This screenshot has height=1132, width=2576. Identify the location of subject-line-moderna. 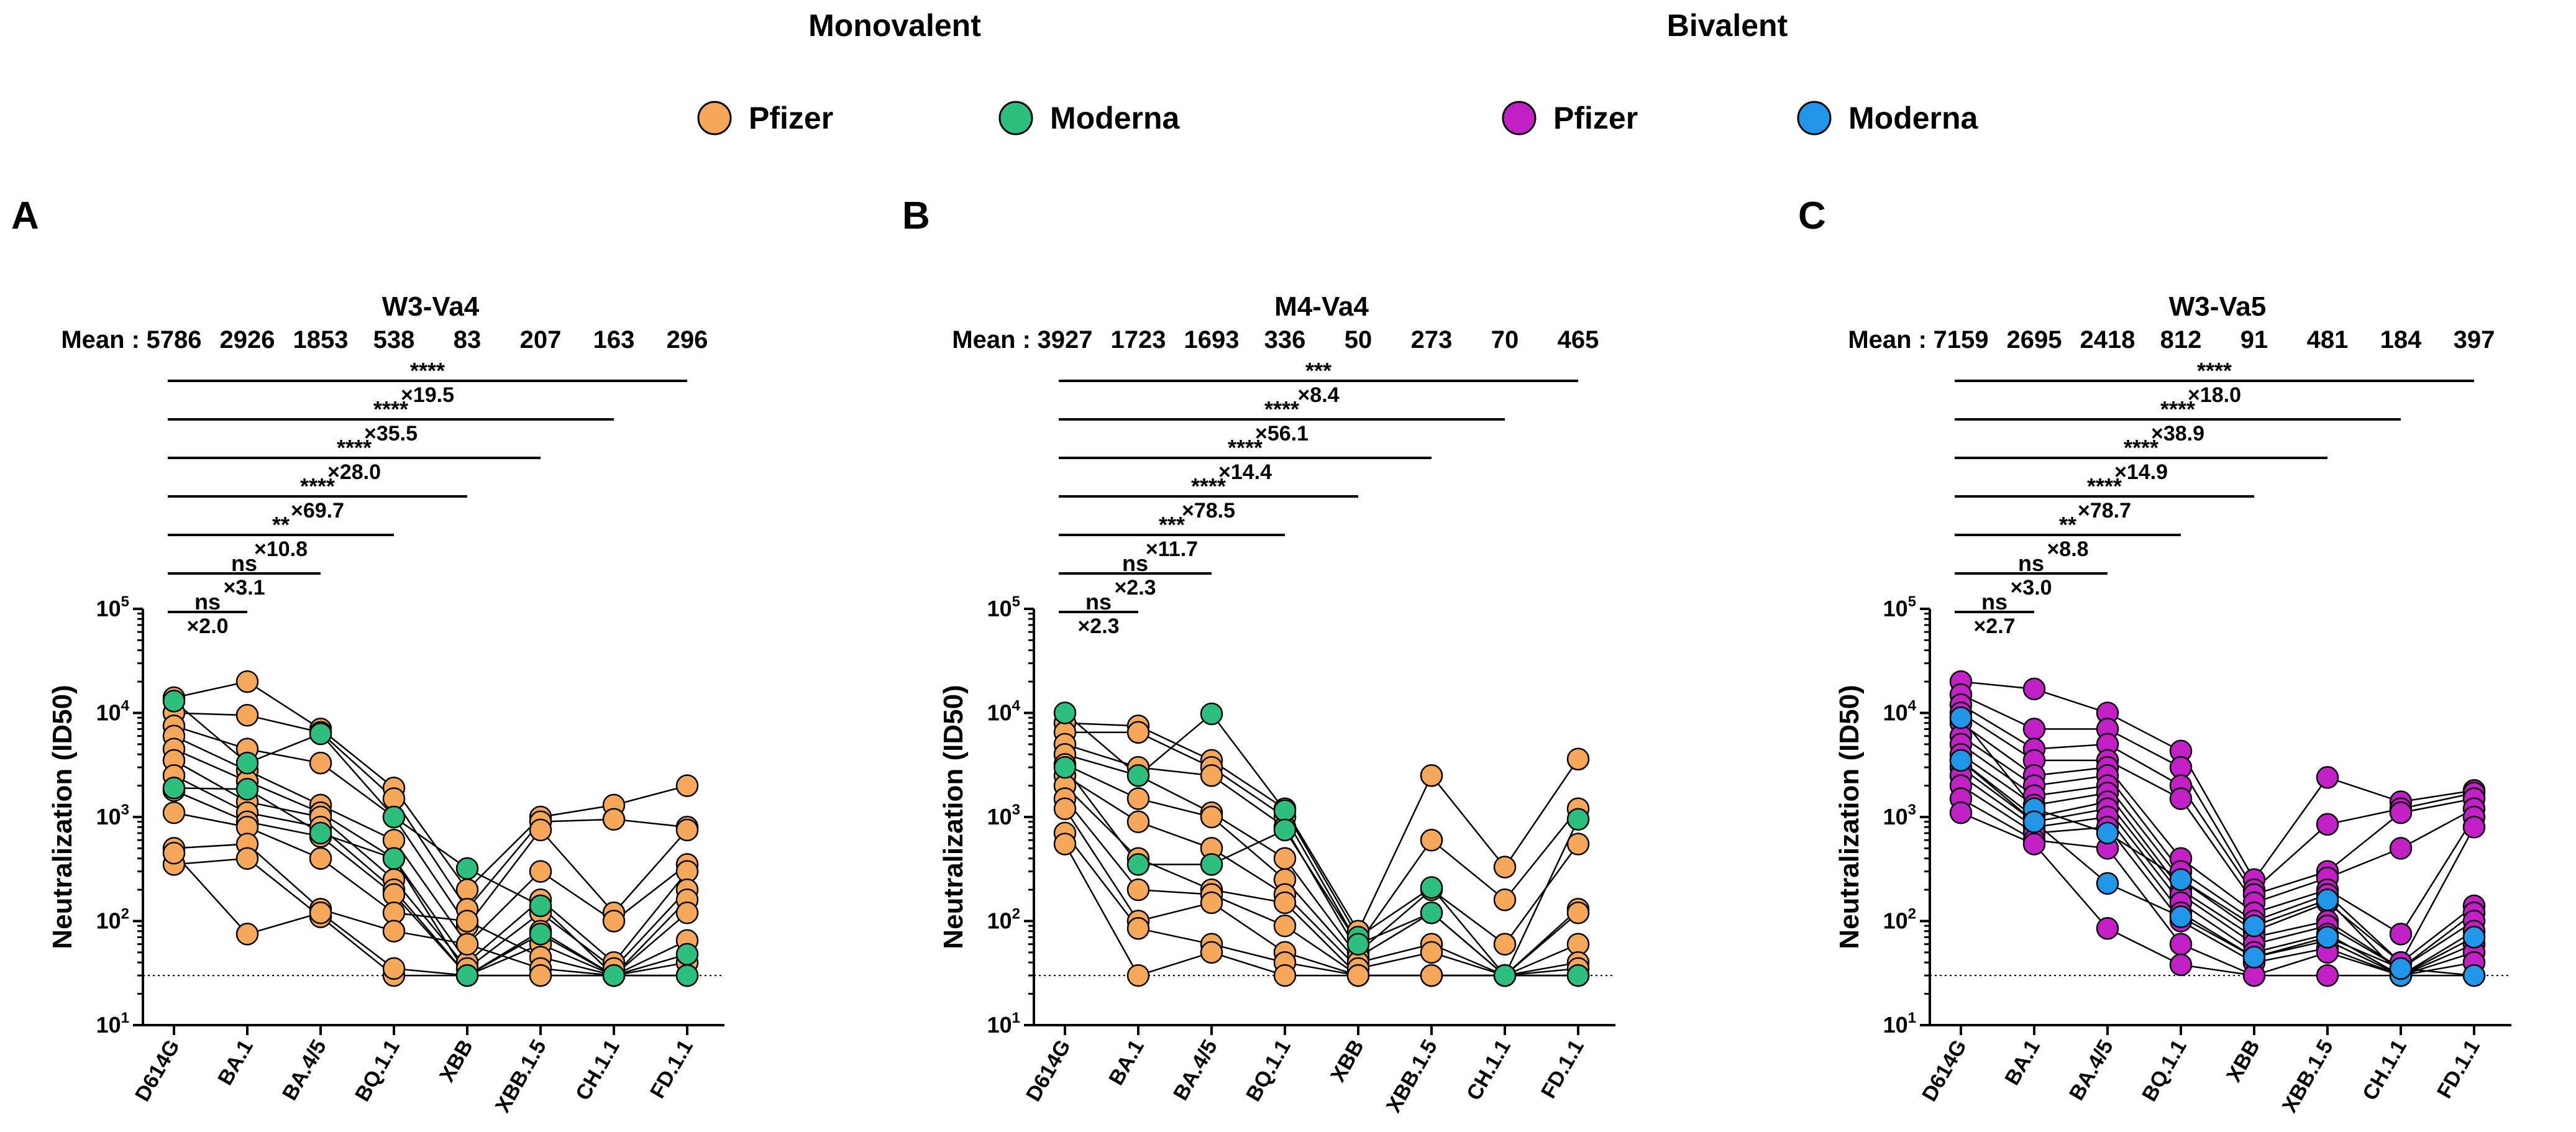
(1321, 872).